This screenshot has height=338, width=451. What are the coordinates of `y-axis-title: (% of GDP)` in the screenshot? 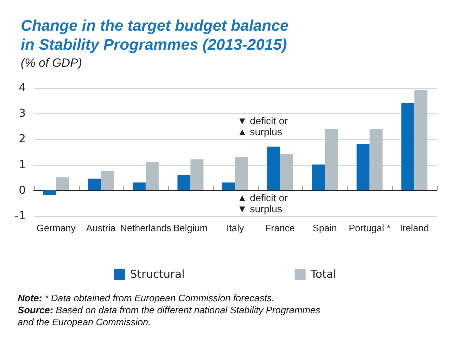 It's located at (51, 63).